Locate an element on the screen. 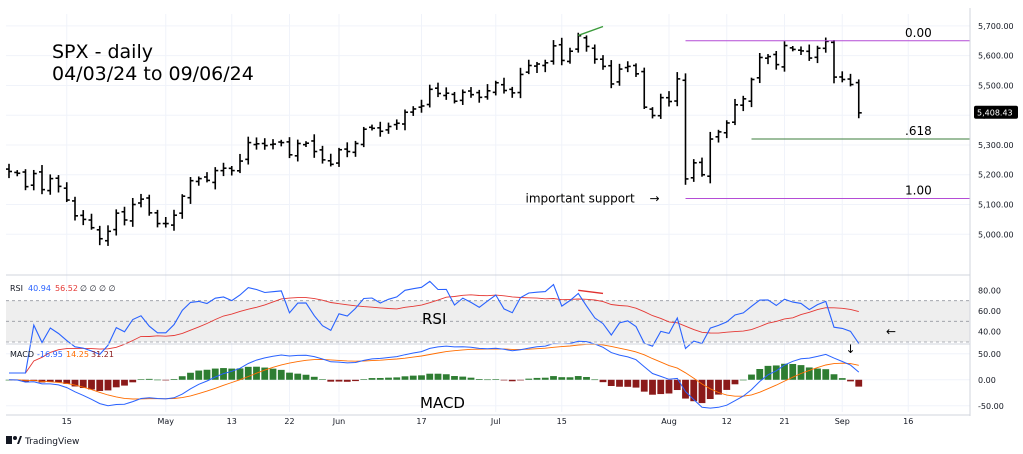  macd-legend-value1: -16.95 is located at coordinates (50, 354).